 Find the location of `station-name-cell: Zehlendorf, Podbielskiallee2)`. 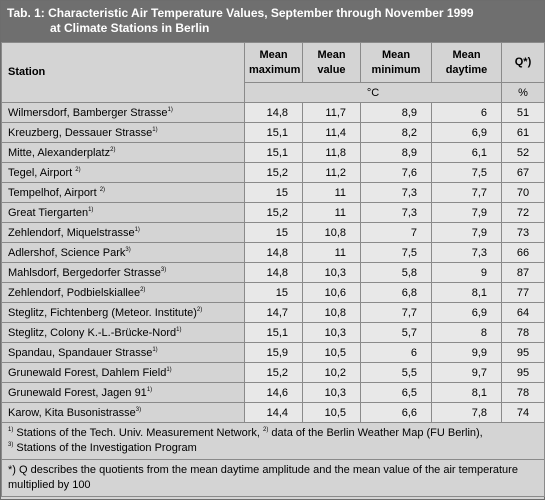

station-name-cell: Zehlendorf, Podbielskiallee2) is located at coordinates (123, 292).